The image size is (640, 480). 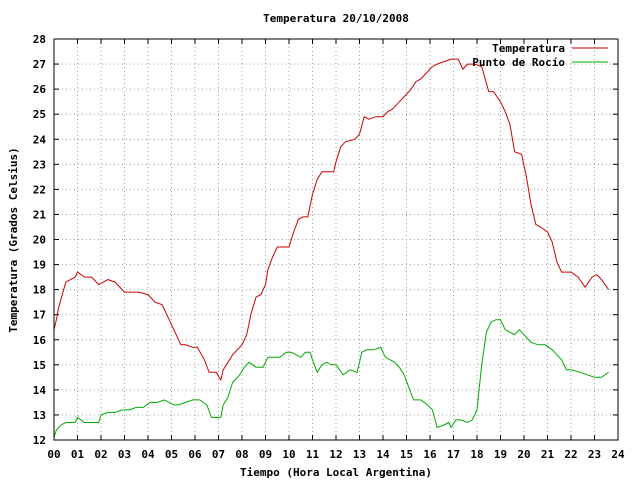 What do you see at coordinates (313, 454) in the screenshot?
I see `x-tick-label: 11` at bounding box center [313, 454].